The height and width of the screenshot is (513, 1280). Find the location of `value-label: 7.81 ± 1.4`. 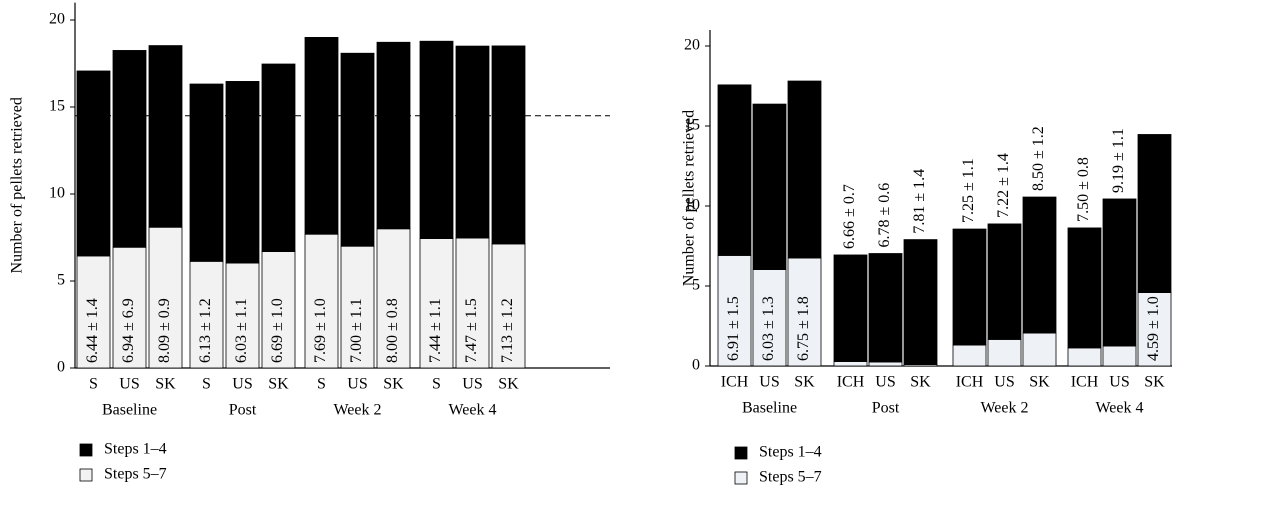

value-label: 7.81 ± 1.4 is located at coordinates (919, 201).